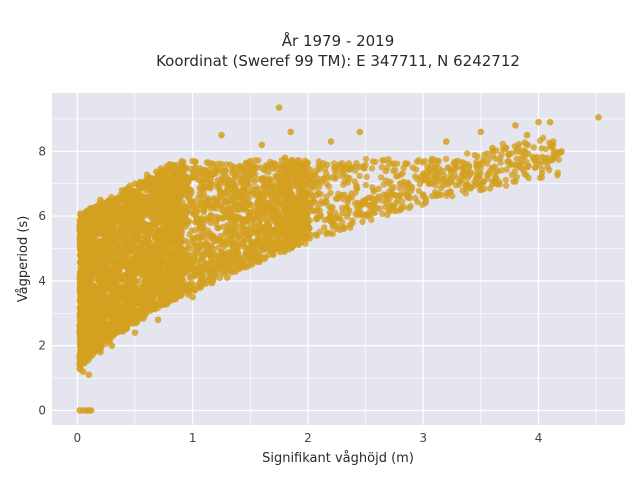 This screenshot has height=480, width=640. What do you see at coordinates (338, 40) in the screenshot?
I see `chart-title-line1: År 1979 - 2019` at bounding box center [338, 40].